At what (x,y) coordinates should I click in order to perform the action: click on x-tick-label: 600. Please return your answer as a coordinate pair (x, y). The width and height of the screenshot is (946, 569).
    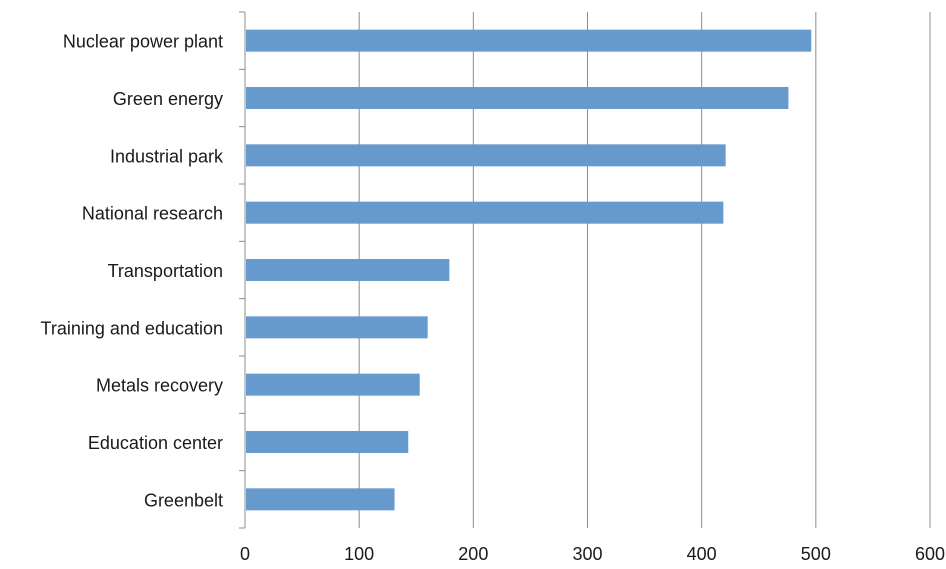
    Looking at the image, I should click on (930, 554).